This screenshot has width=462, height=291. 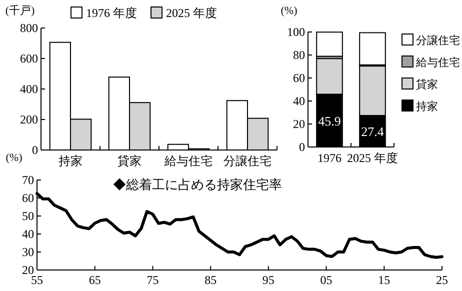 I want to click on data-label: 45.9, so click(x=329, y=121).